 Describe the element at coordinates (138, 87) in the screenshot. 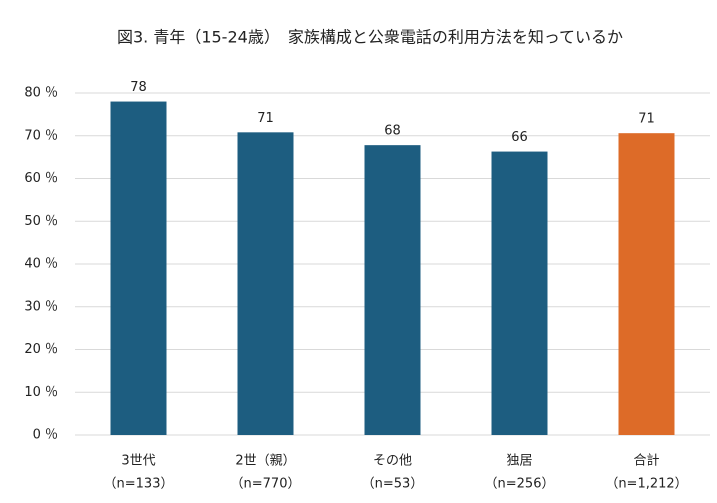

I see `value-label: 78` at that location.